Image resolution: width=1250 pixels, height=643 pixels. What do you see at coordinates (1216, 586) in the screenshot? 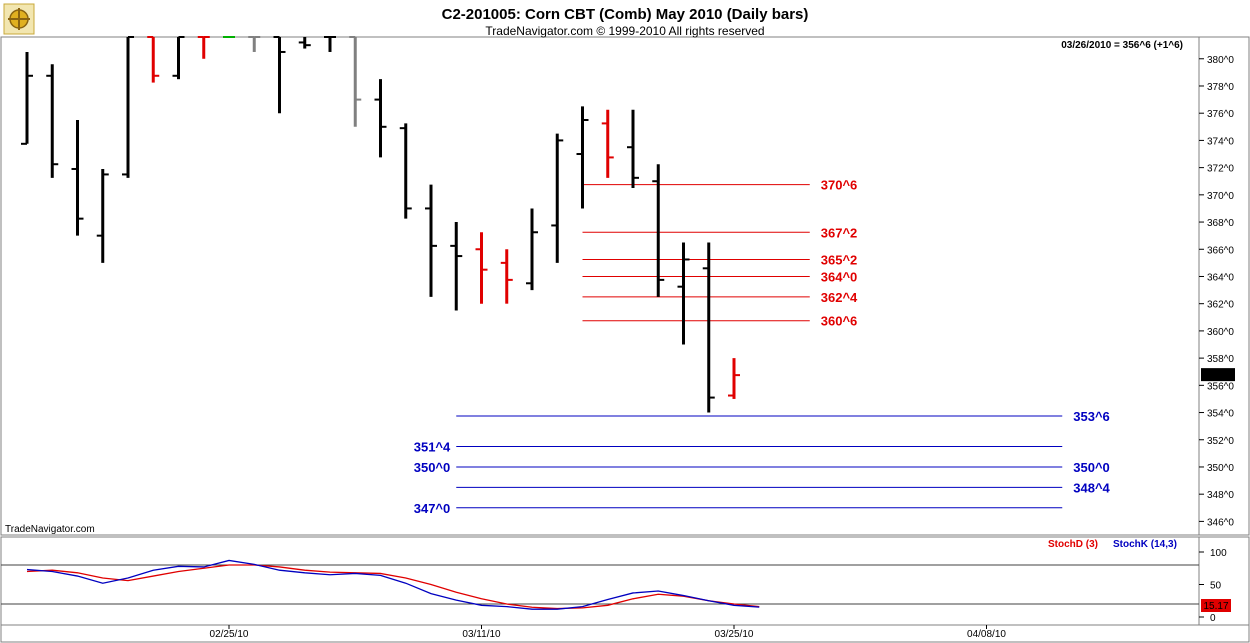
I see `stochastic-tick-label: 50` at bounding box center [1216, 586].